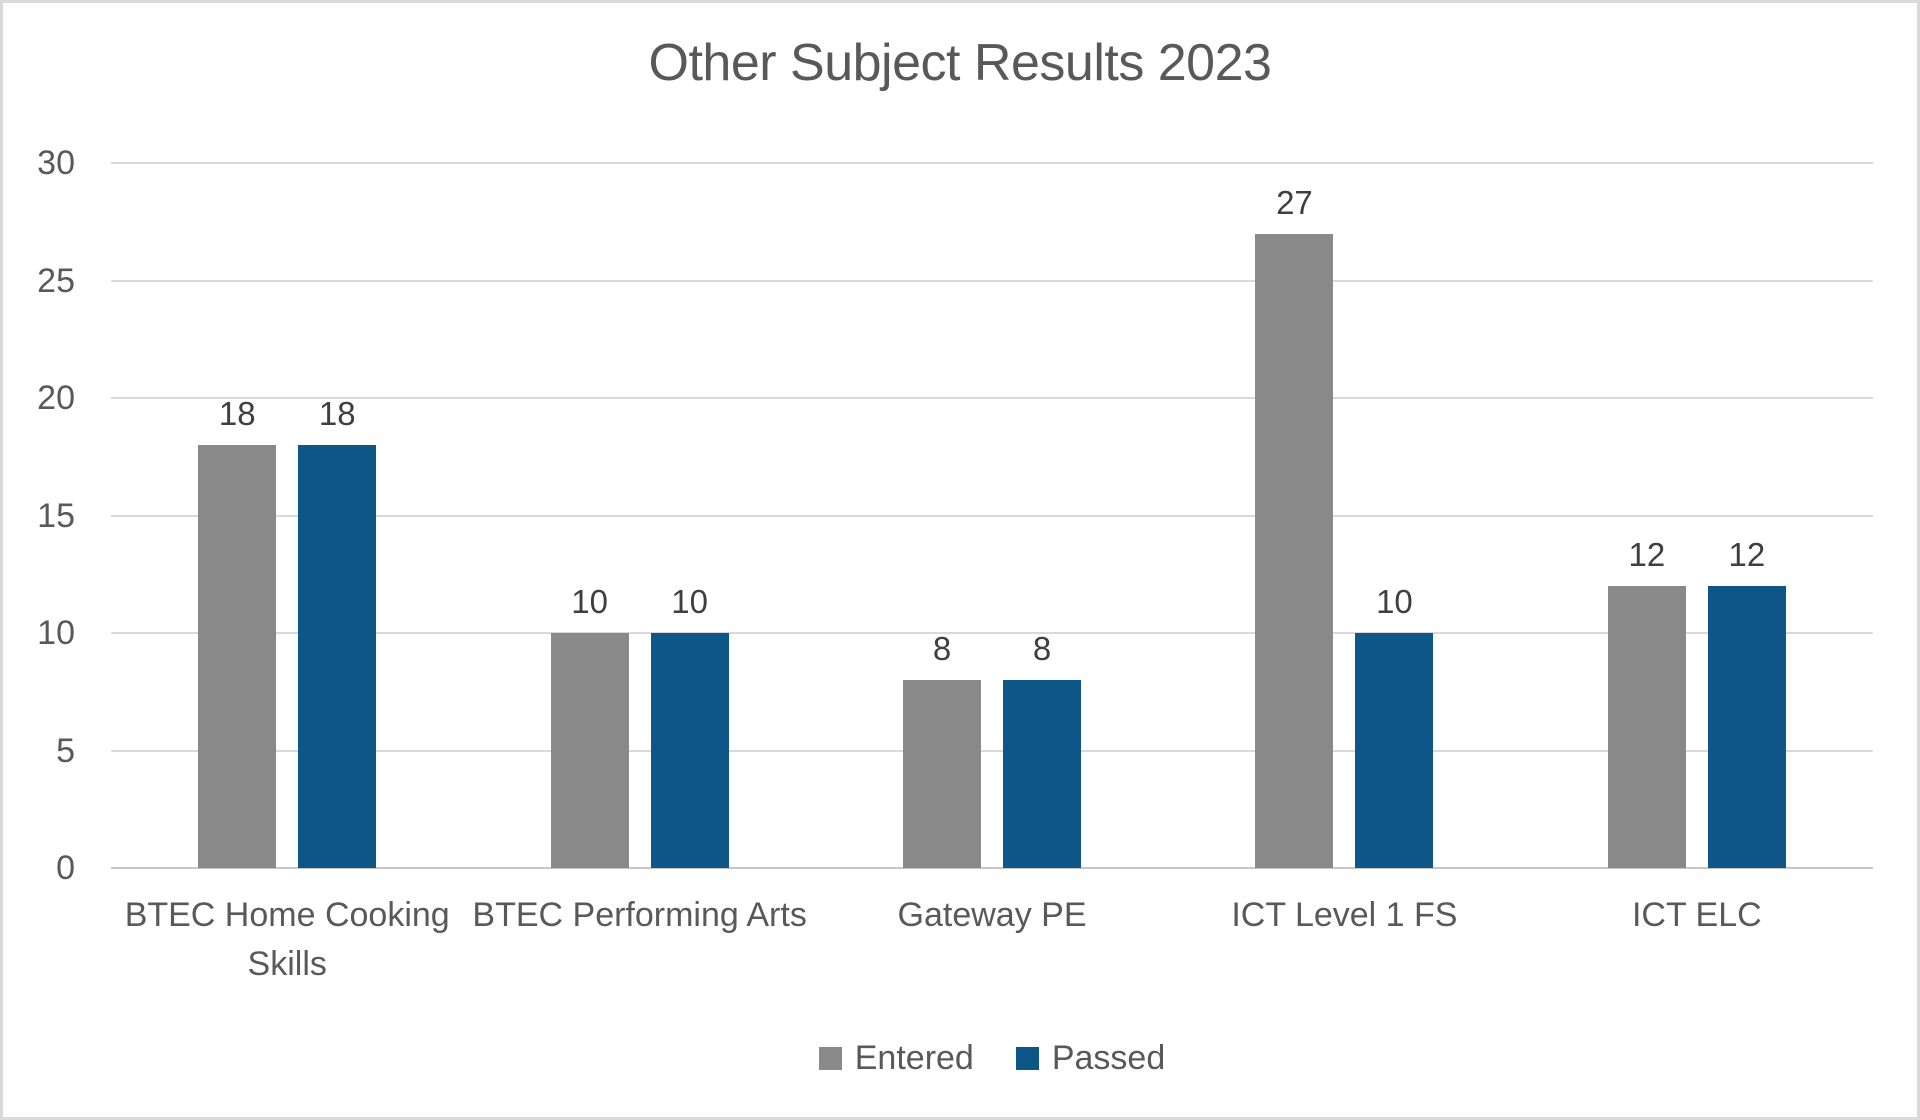 This screenshot has height=1120, width=1920. I want to click on legend-item-entered: Entered, so click(896, 1058).